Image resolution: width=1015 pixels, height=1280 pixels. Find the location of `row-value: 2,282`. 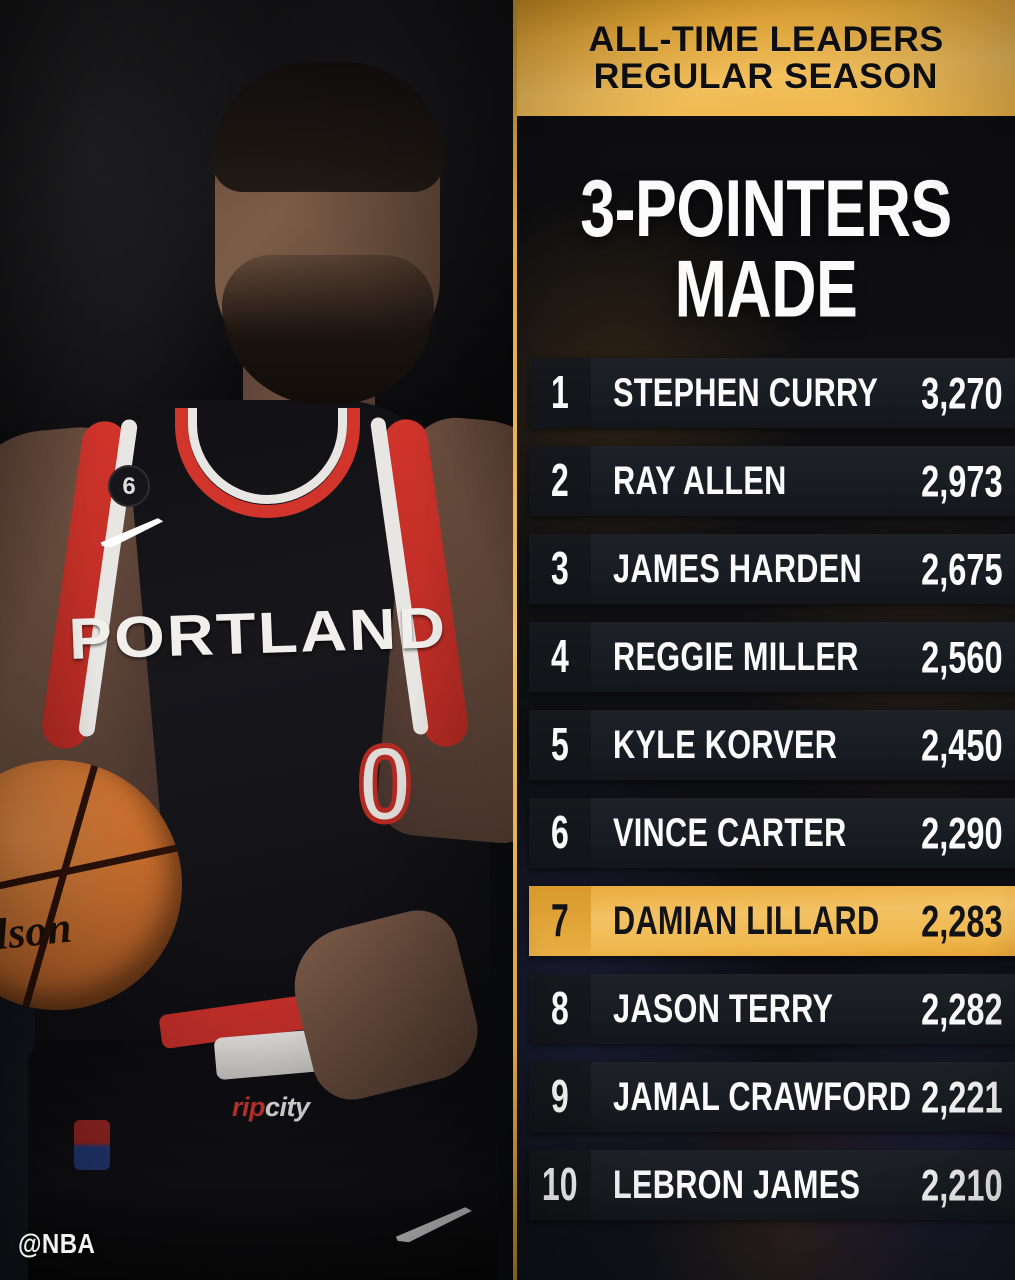

row-value: 2,282 is located at coordinates (962, 1009).